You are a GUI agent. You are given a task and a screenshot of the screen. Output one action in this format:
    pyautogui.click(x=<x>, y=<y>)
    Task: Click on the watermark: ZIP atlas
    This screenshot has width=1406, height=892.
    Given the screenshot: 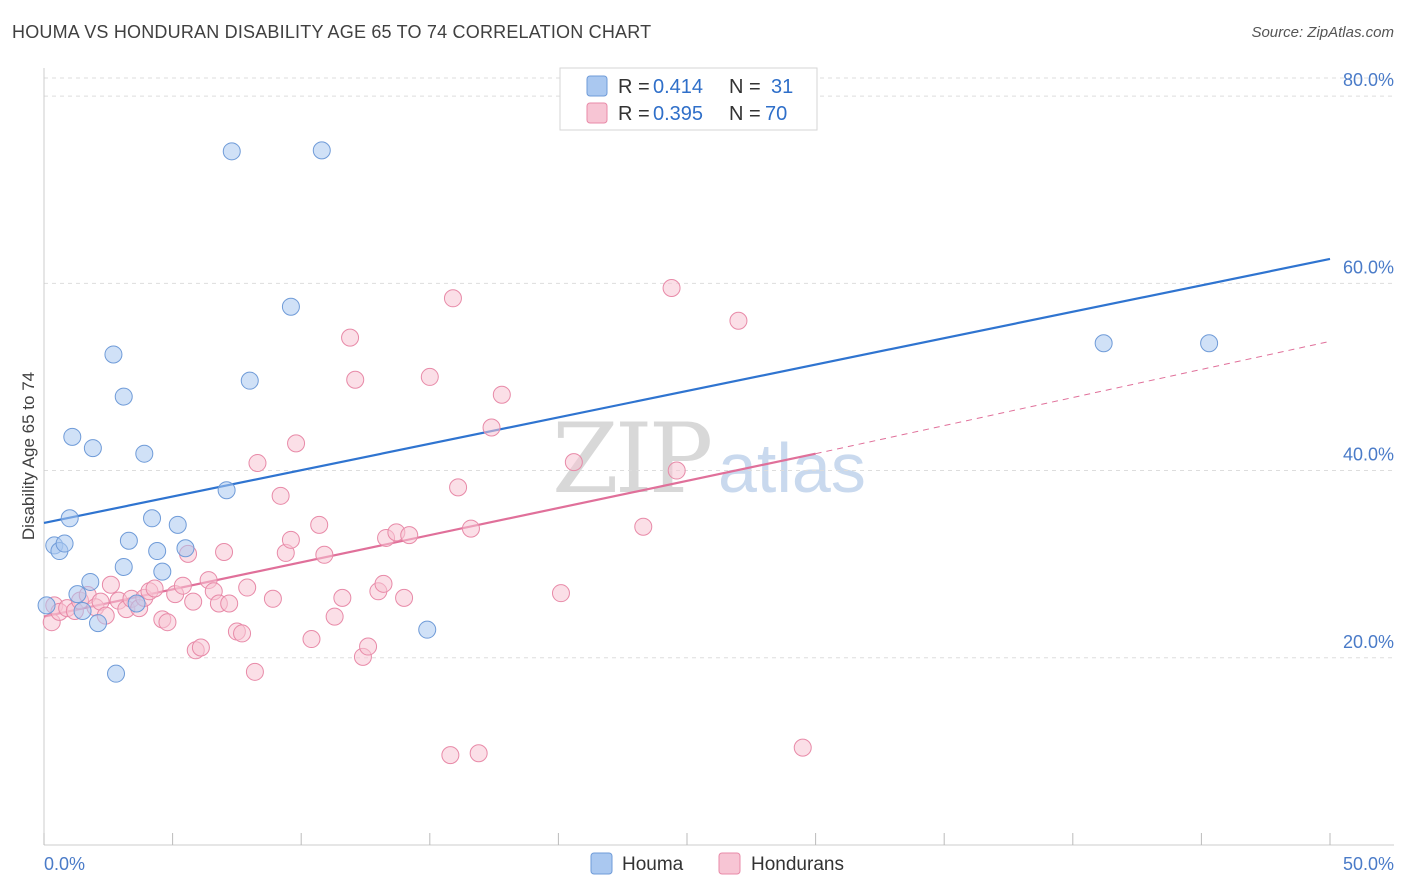 What is the action you would take?
    pyautogui.click(x=709, y=459)
    